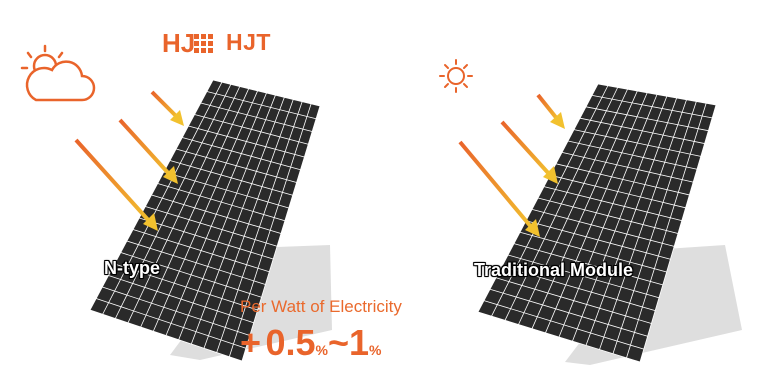 This screenshot has width=759, height=375. Describe the element at coordinates (359, 342) in the screenshot. I see `gain-high: 1` at that location.